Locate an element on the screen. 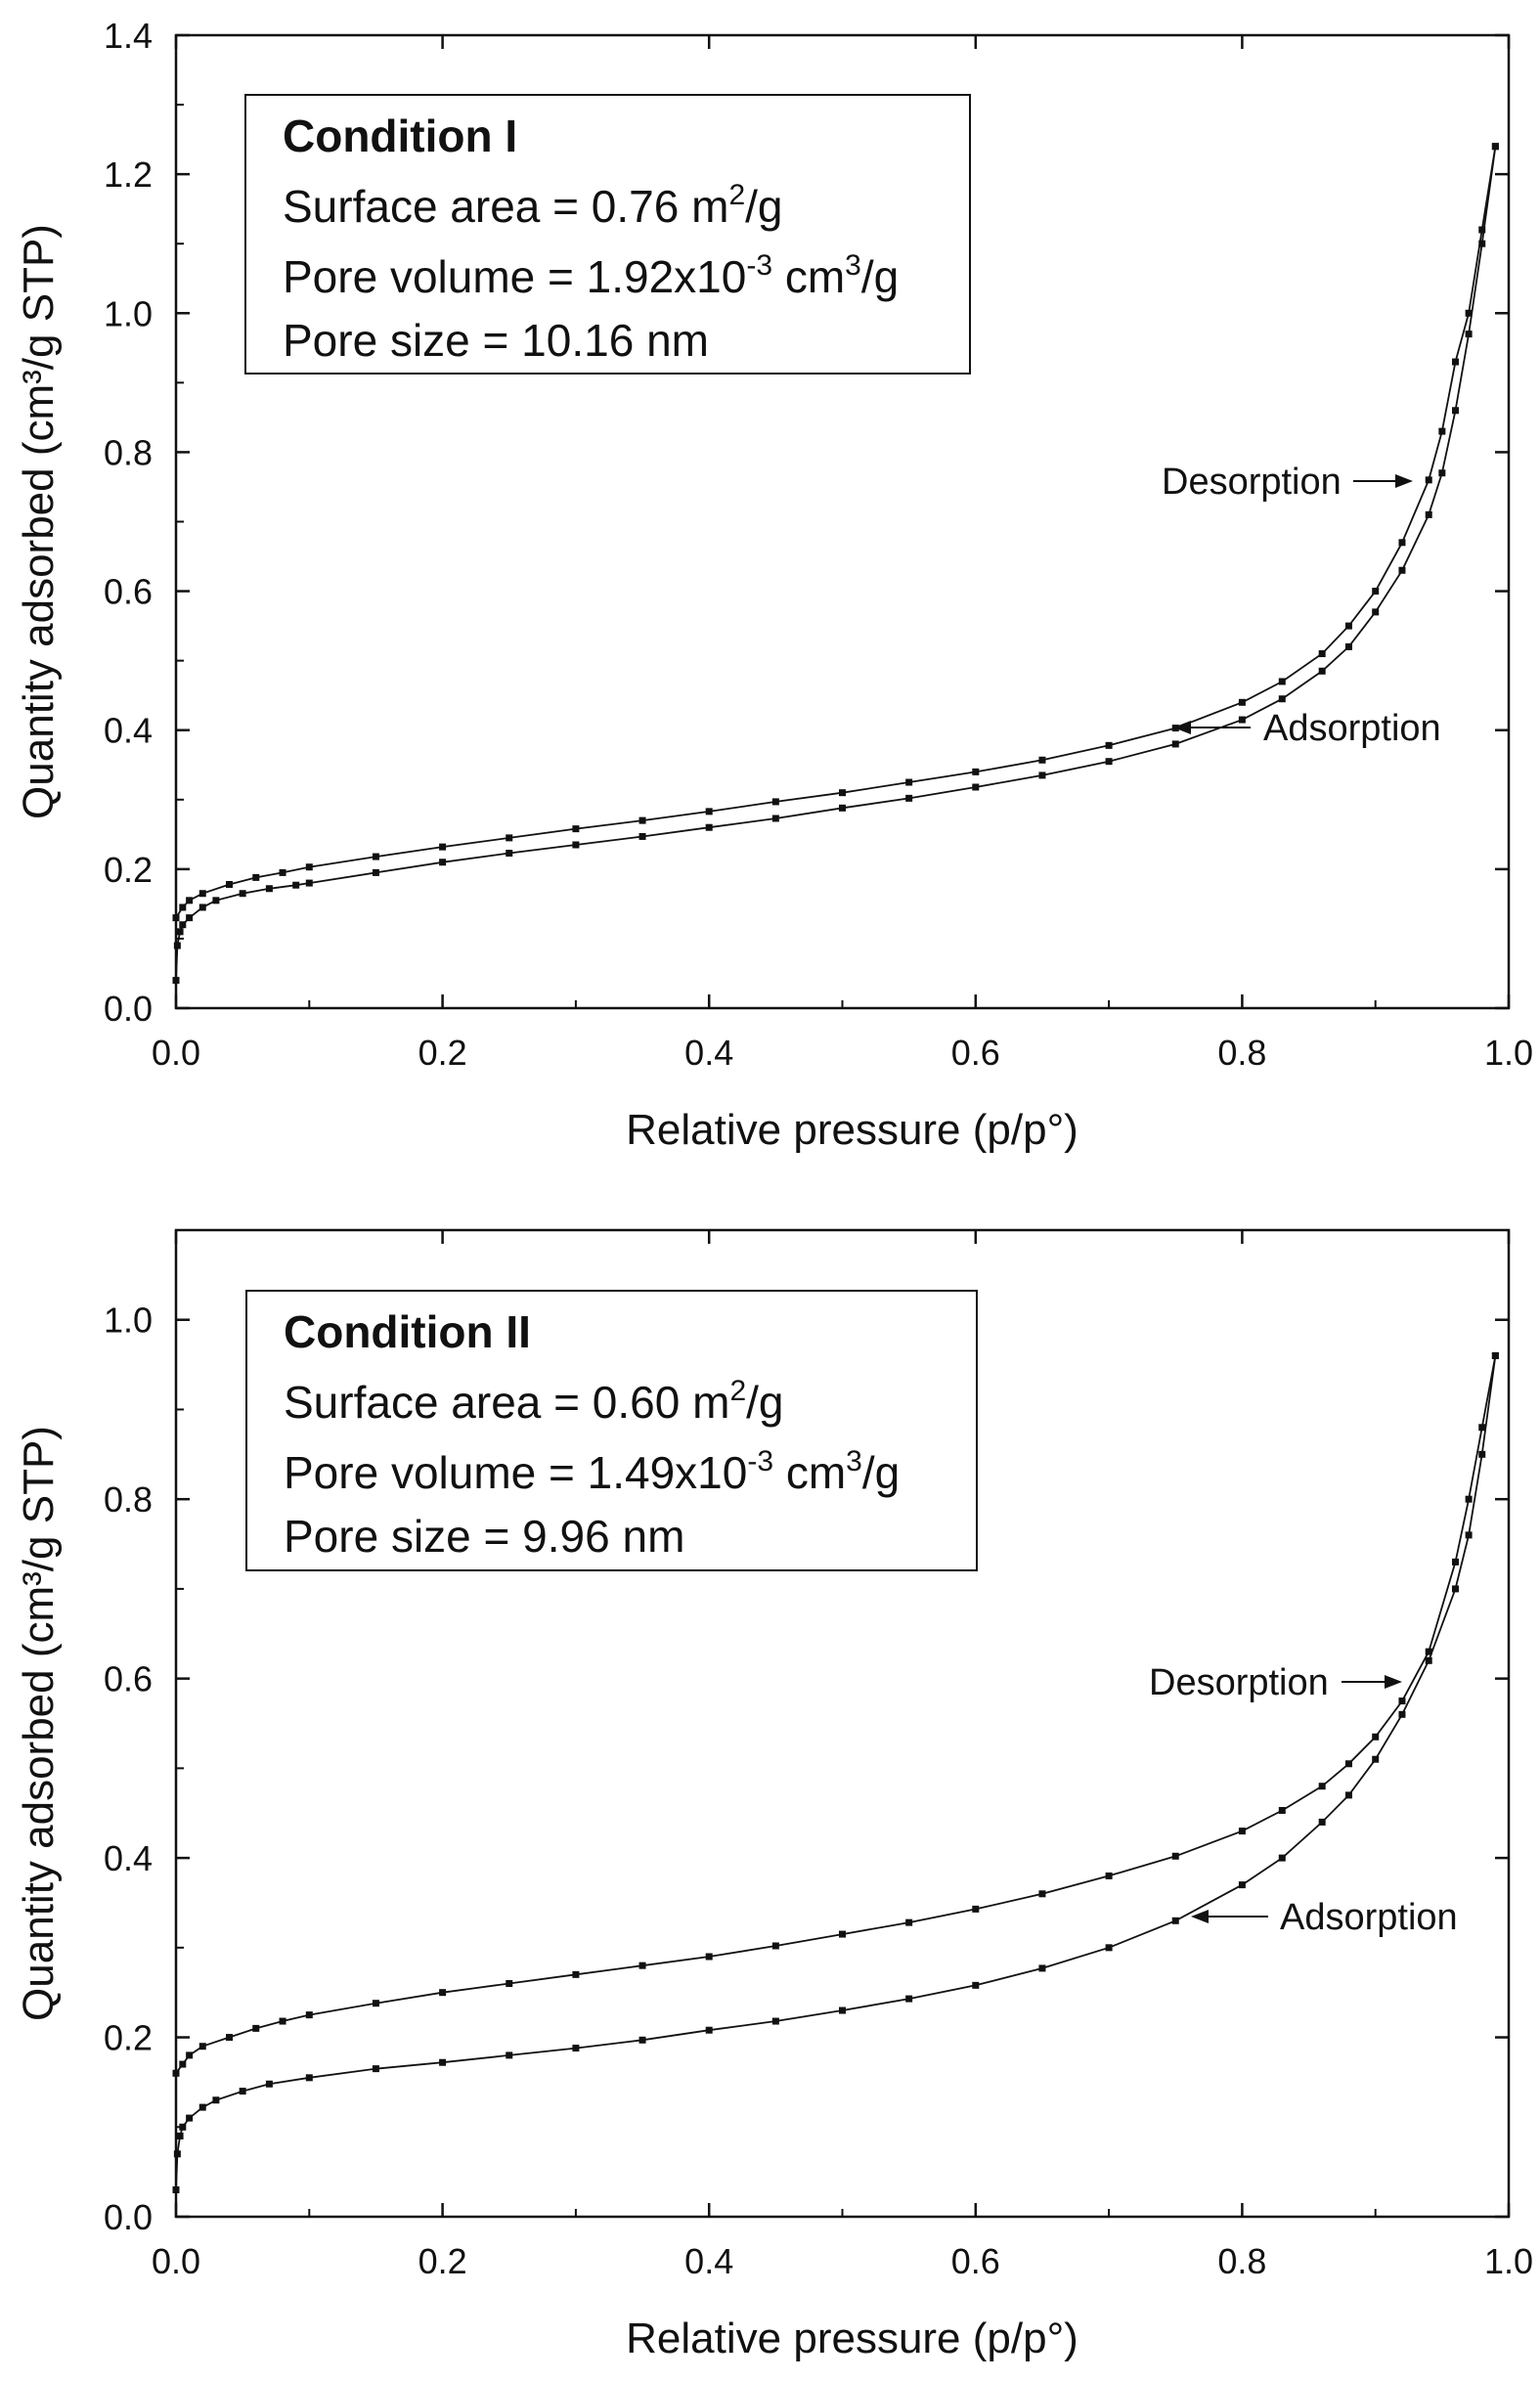 The image size is (1540, 2381). x-tick-label: 0.4 is located at coordinates (708, 1053).